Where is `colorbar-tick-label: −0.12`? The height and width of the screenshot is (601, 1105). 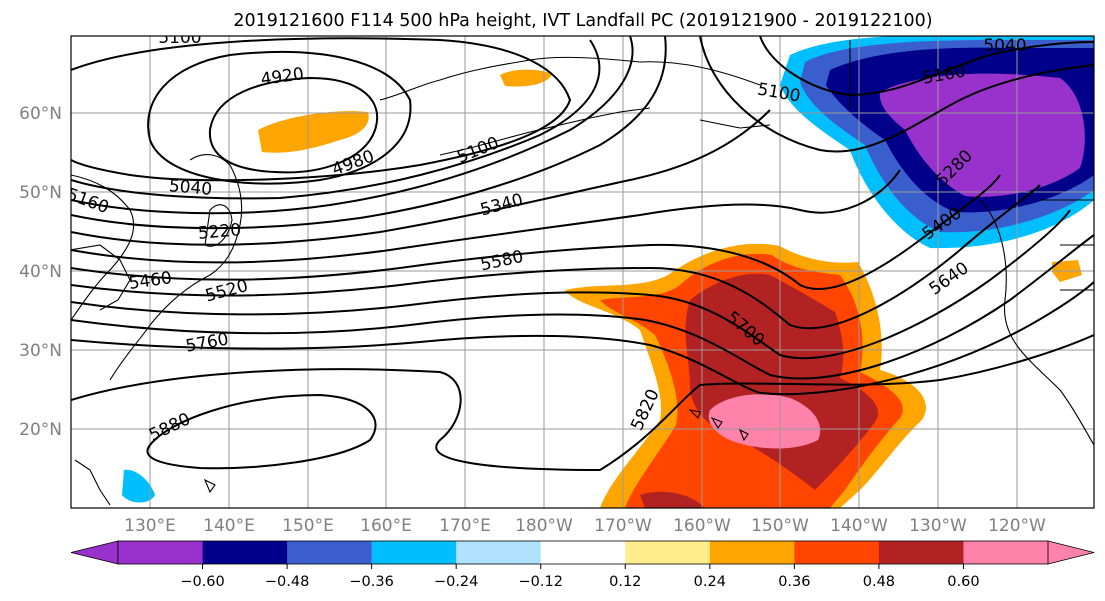
colorbar-tick-label: −0.12 is located at coordinates (541, 582).